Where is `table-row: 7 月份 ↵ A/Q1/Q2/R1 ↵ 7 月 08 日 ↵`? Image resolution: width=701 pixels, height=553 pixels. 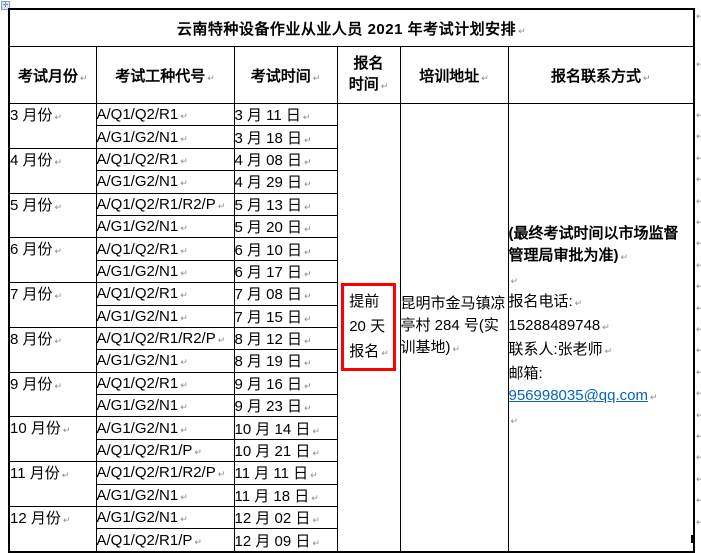 table-row: 7 月份 ↵ A/Q1/Q2/R1 ↵ 7 月 08 日 ↵ is located at coordinates (351, 305).